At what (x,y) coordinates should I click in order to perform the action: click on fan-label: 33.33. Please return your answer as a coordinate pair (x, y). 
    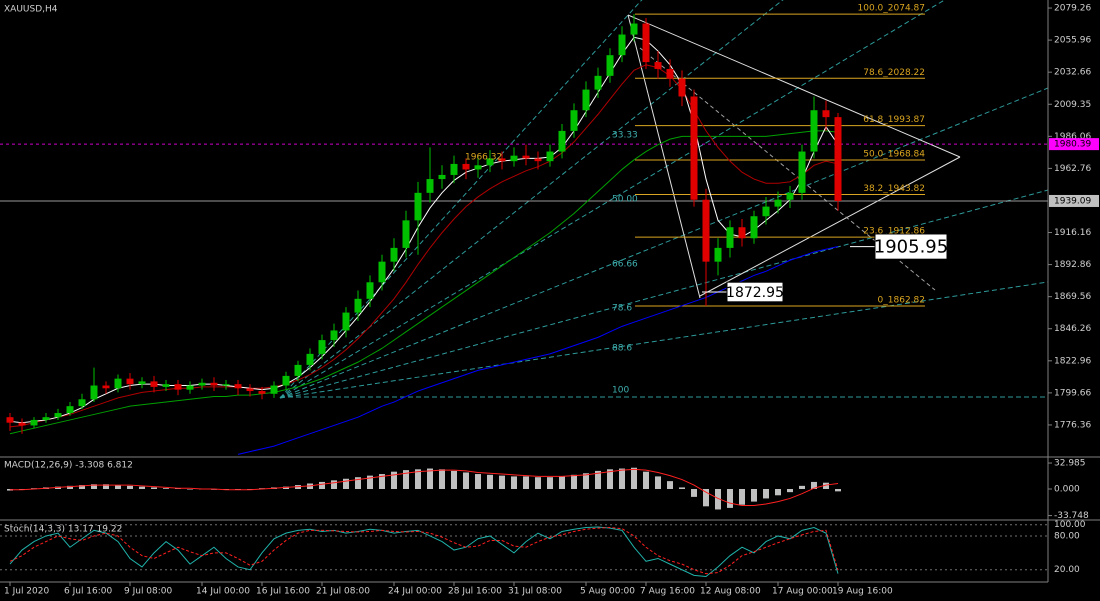
    Looking at the image, I should click on (625, 136).